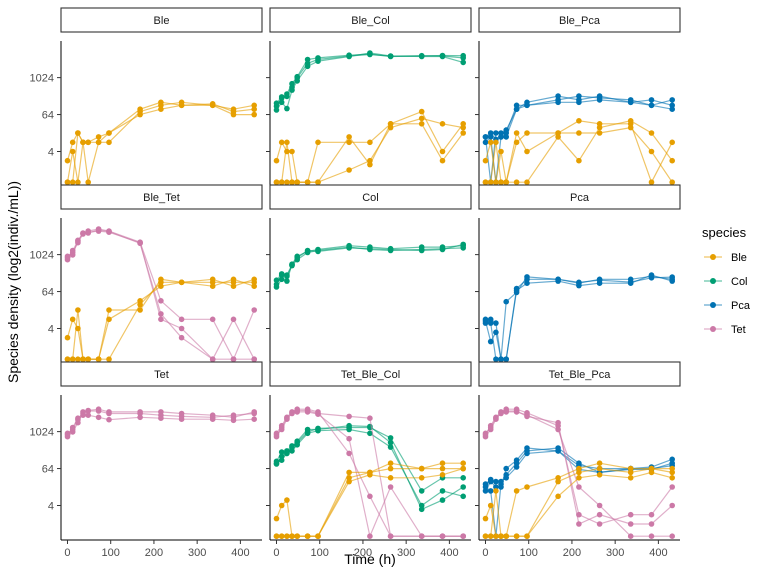 Image resolution: width=768 pixels, height=576 pixels. Describe the element at coordinates (51, 329) in the screenshot. I see `y-tick-label: 4` at that location.